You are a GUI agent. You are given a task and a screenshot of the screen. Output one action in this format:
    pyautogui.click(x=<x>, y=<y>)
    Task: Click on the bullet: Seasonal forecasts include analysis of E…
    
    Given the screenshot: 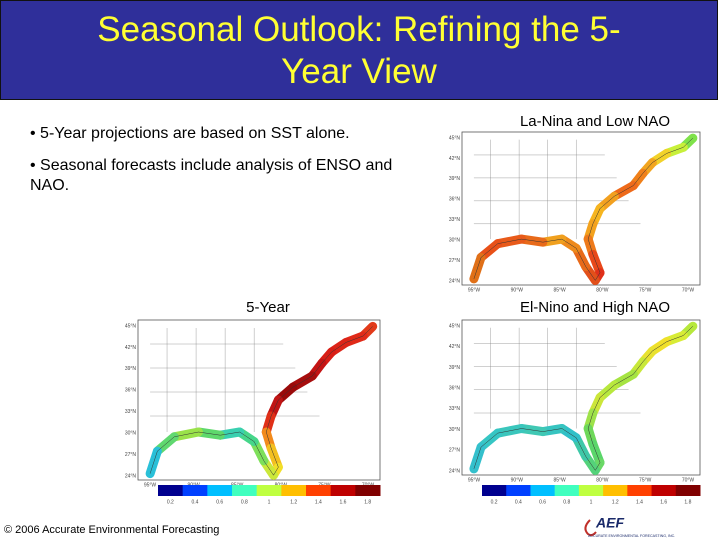 What is the action you would take?
    pyautogui.click(x=220, y=176)
    